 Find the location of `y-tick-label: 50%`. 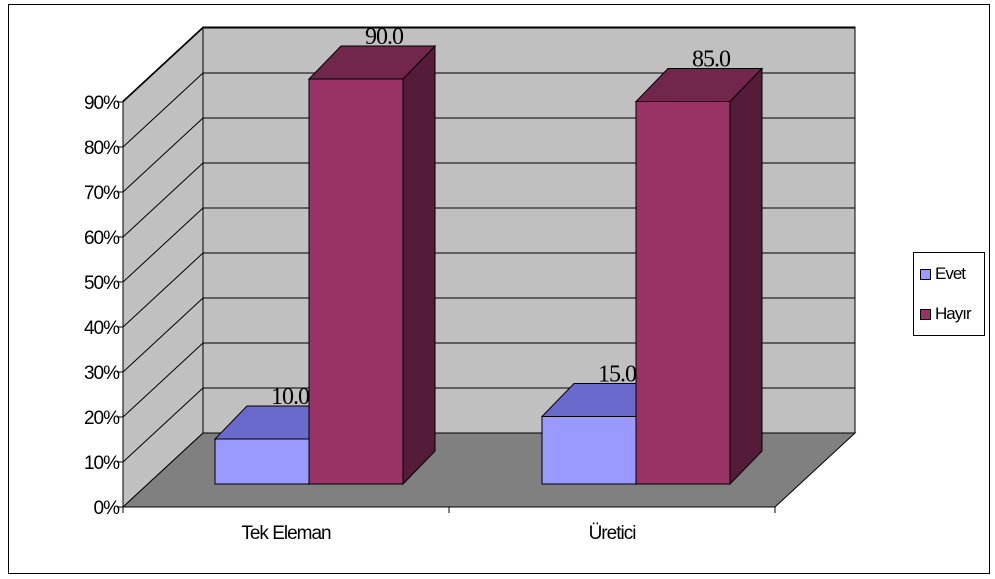

y-tick-label: 50% is located at coordinates (102, 283).